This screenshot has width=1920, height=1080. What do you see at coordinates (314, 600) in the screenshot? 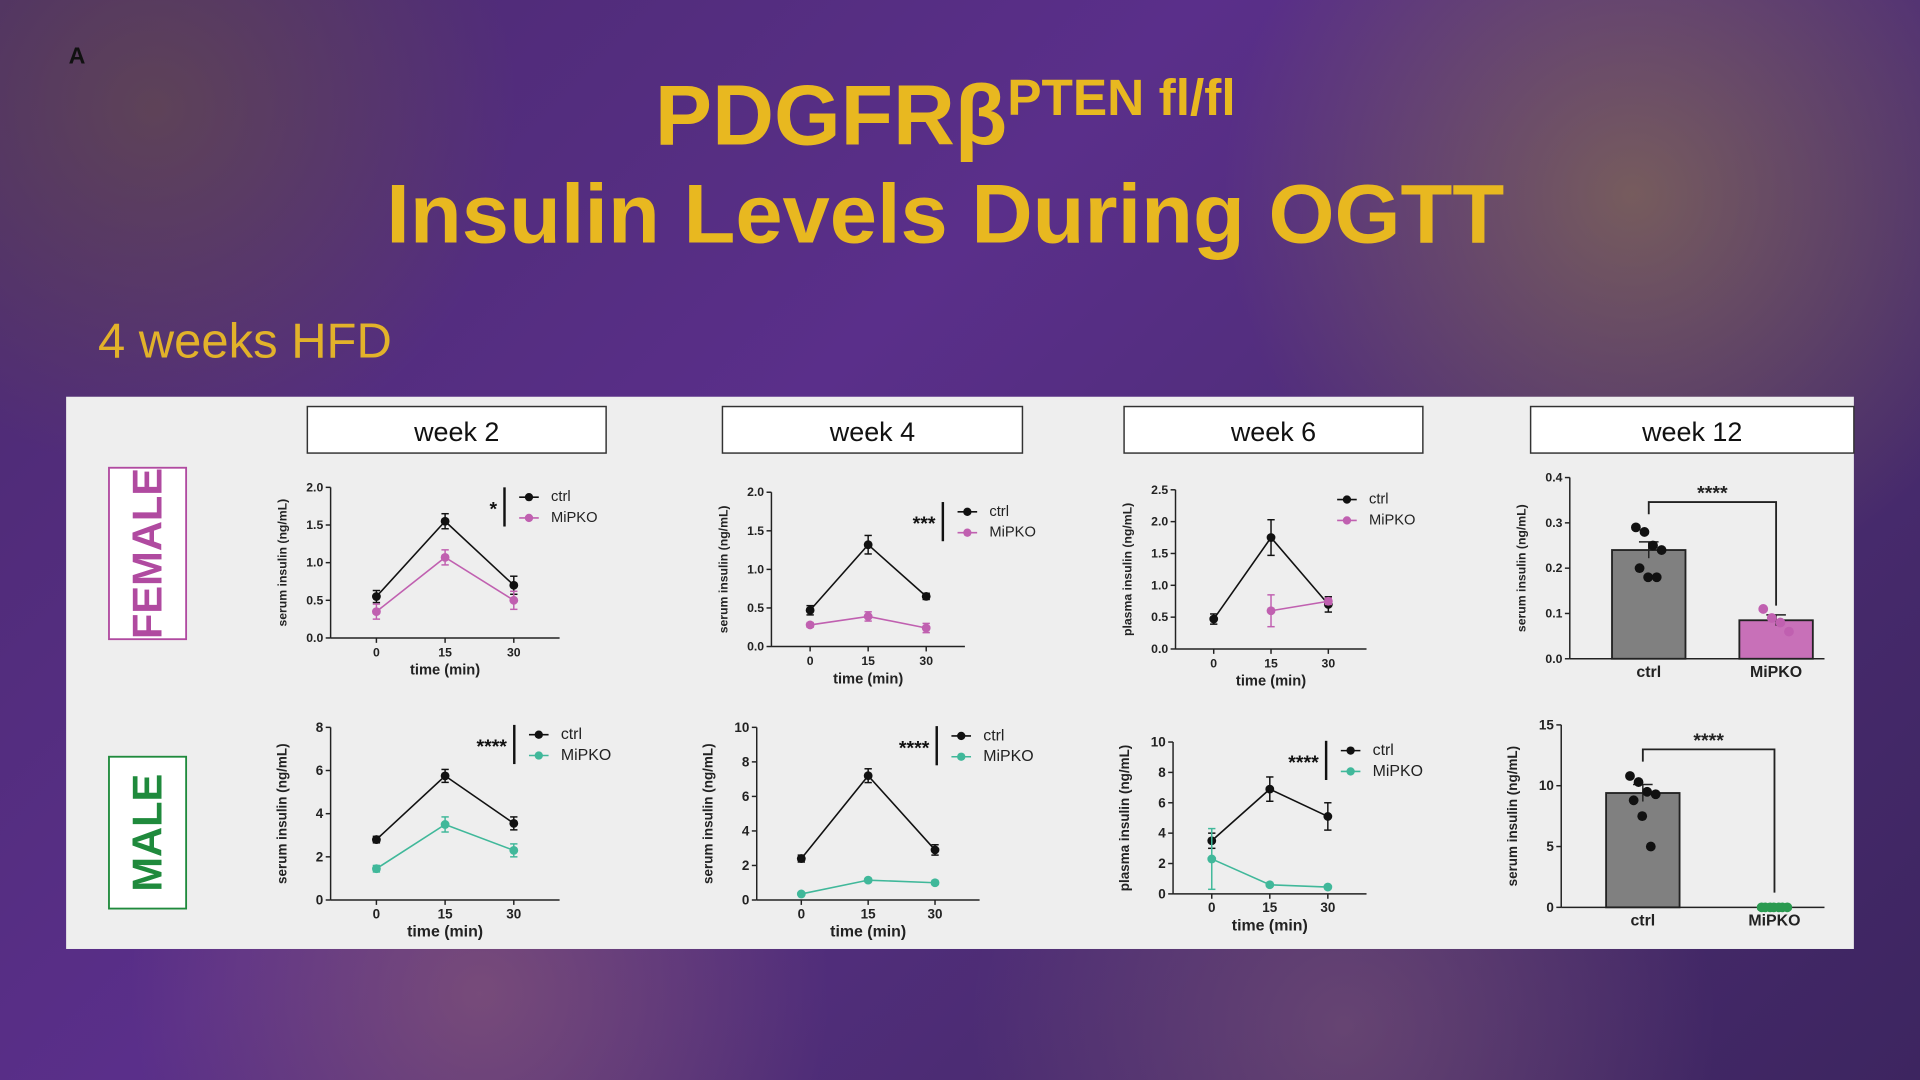
I see `y-tick-label: 0.5` at bounding box center [314, 600].